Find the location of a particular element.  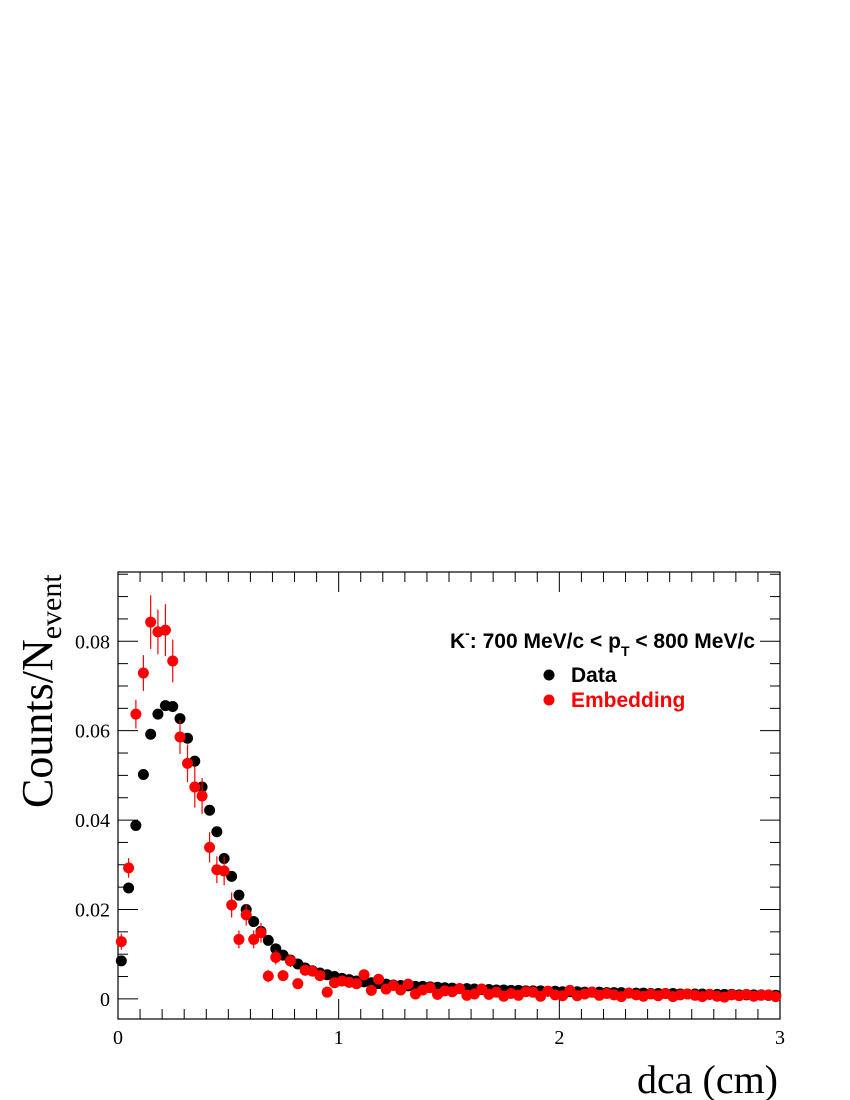

chart-annotation: K-: 700 MeV/c < pT < 800 MeV/c is located at coordinates (602, 642).